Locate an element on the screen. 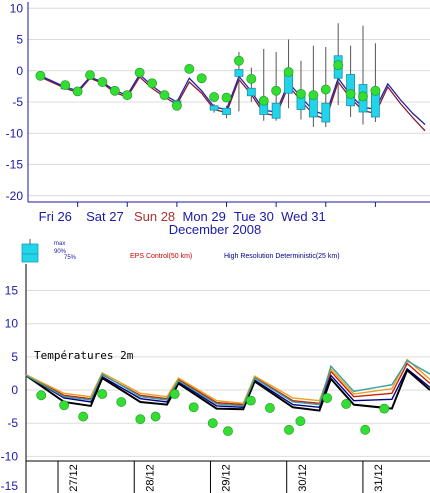 Image resolution: width=430 pixels, height=493 pixels. legend-box-icon is located at coordinates (30, 249).